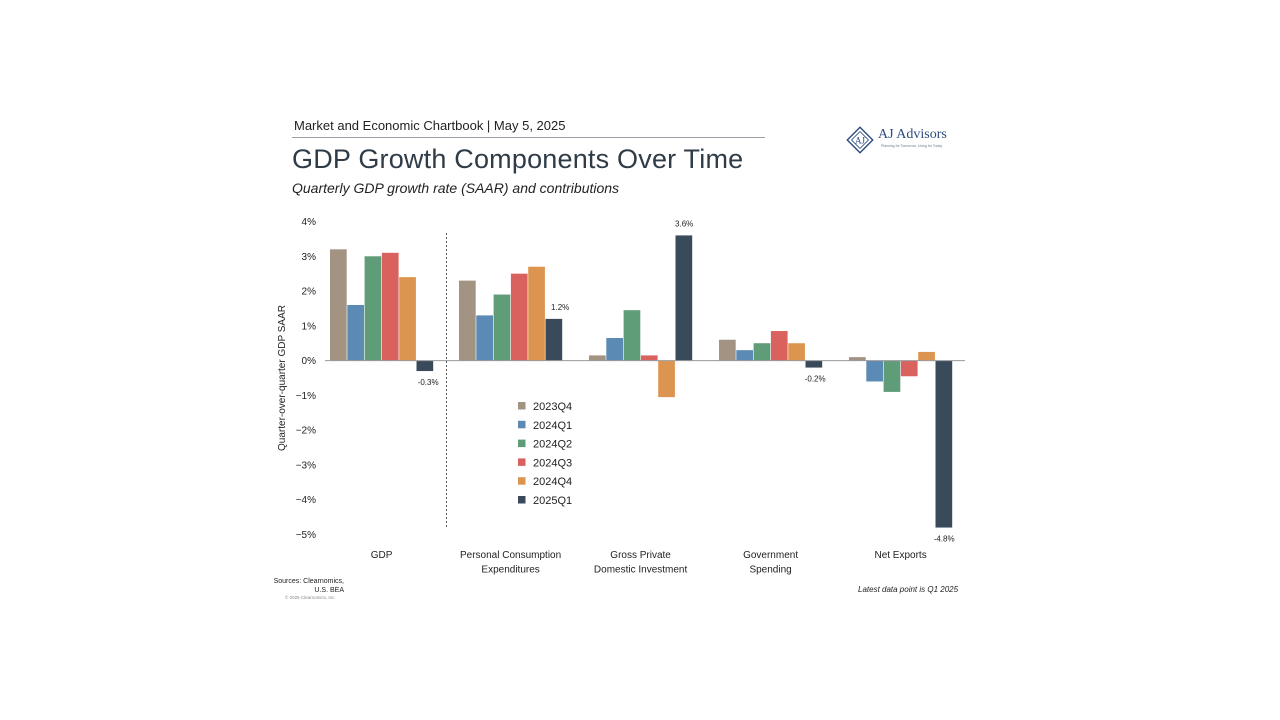 This screenshot has width=1280, height=720. Describe the element at coordinates (912, 134) in the screenshot. I see `logo-name: AJ Advisors` at that location.